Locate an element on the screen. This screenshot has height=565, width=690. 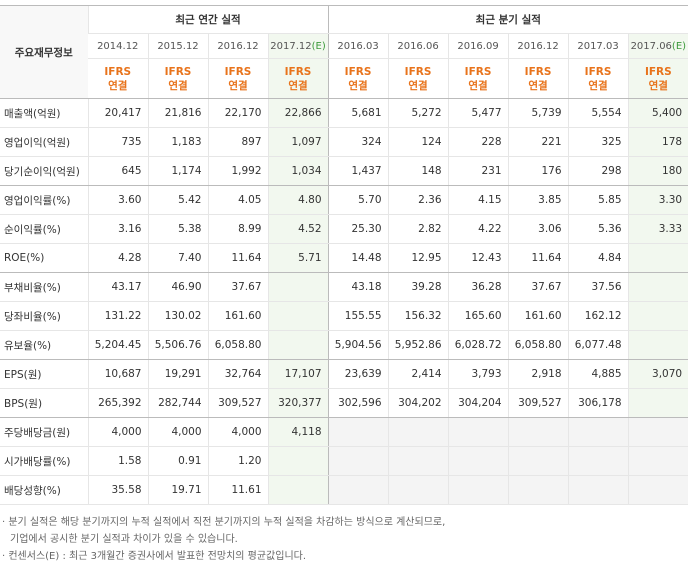
value-cell: 3.60 is located at coordinates (117, 200).